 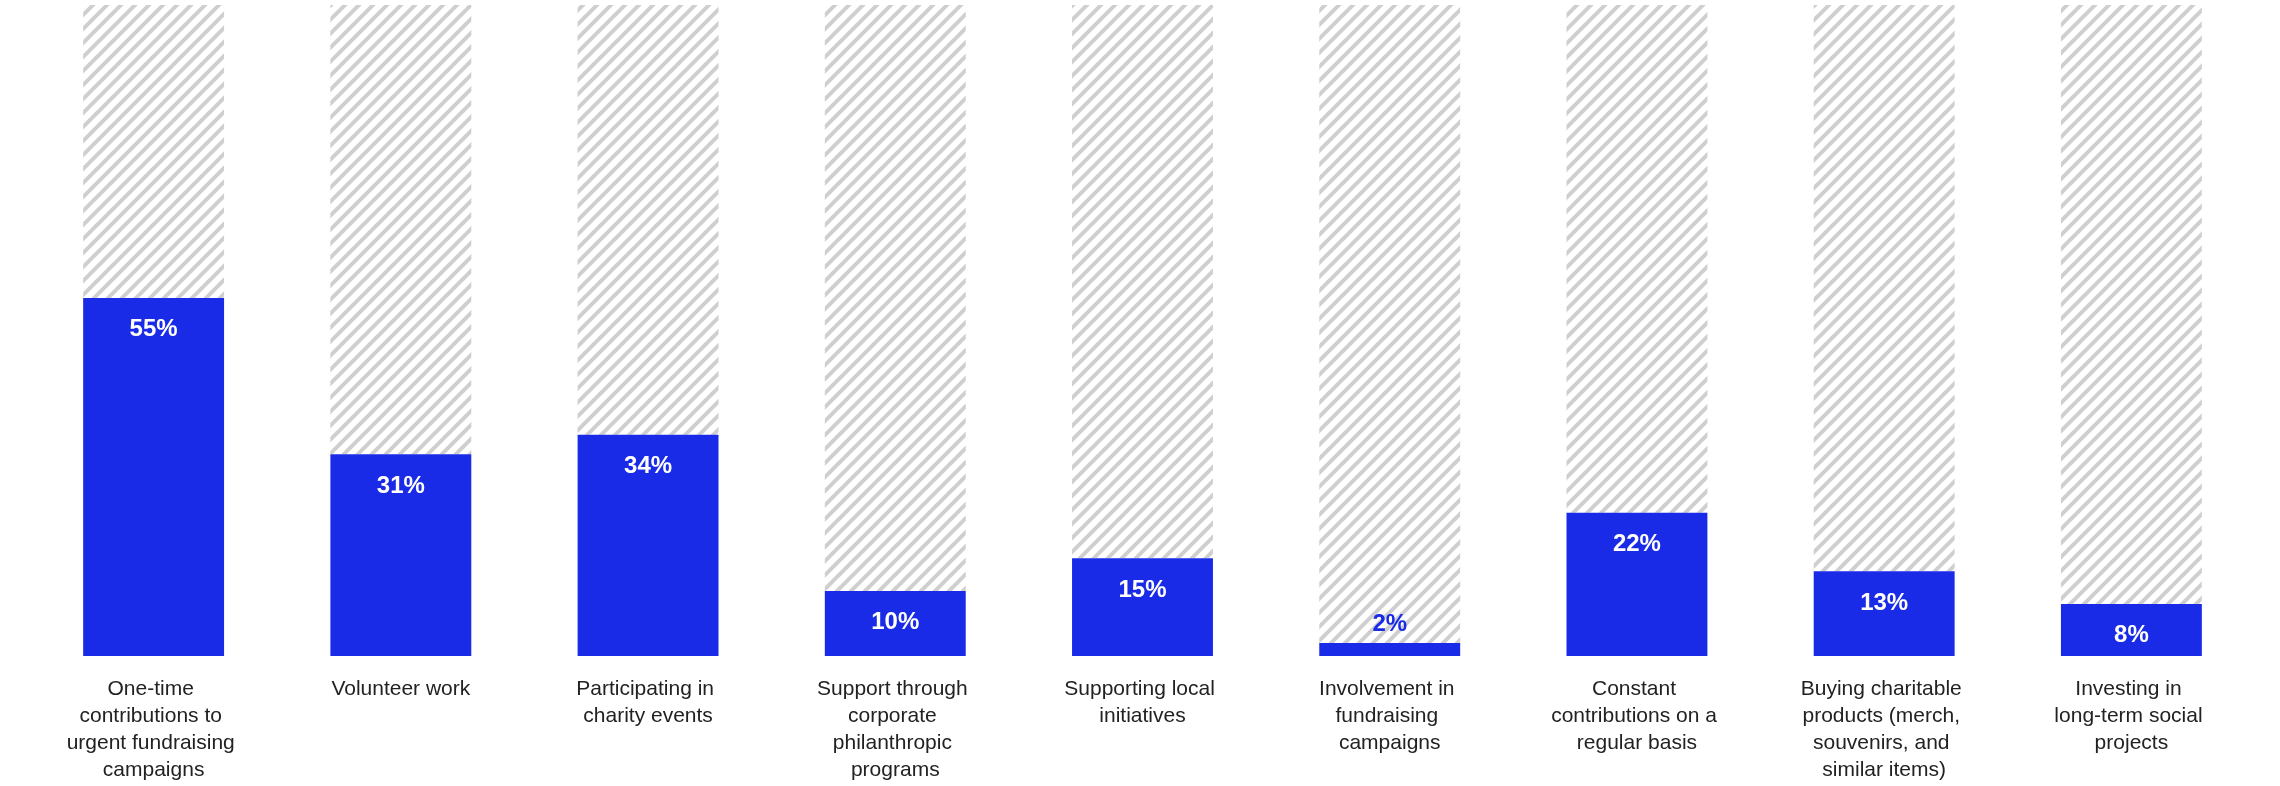 What do you see at coordinates (1390, 623) in the screenshot?
I see `data-label: 2%` at bounding box center [1390, 623].